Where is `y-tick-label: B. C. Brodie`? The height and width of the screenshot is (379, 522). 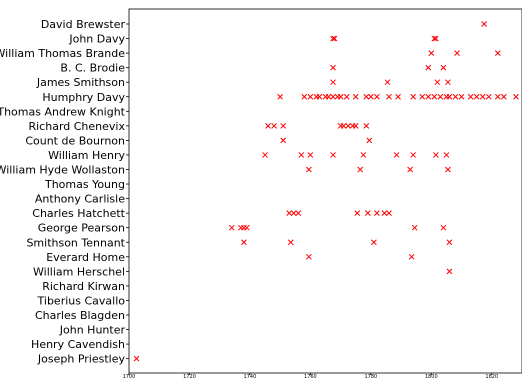 y-tick-label: B. C. Brodie is located at coordinates (92, 68).